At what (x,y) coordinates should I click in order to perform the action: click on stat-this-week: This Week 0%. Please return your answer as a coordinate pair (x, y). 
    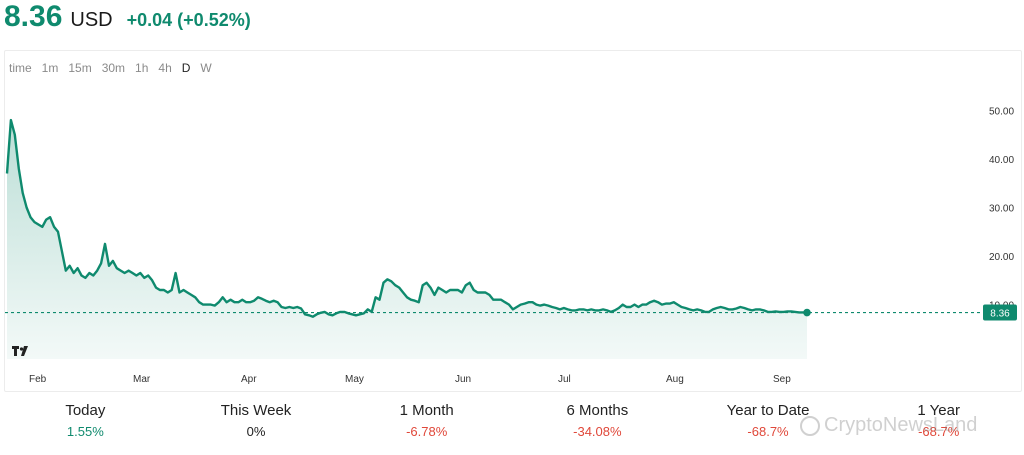
    Looking at the image, I should click on (256, 427).